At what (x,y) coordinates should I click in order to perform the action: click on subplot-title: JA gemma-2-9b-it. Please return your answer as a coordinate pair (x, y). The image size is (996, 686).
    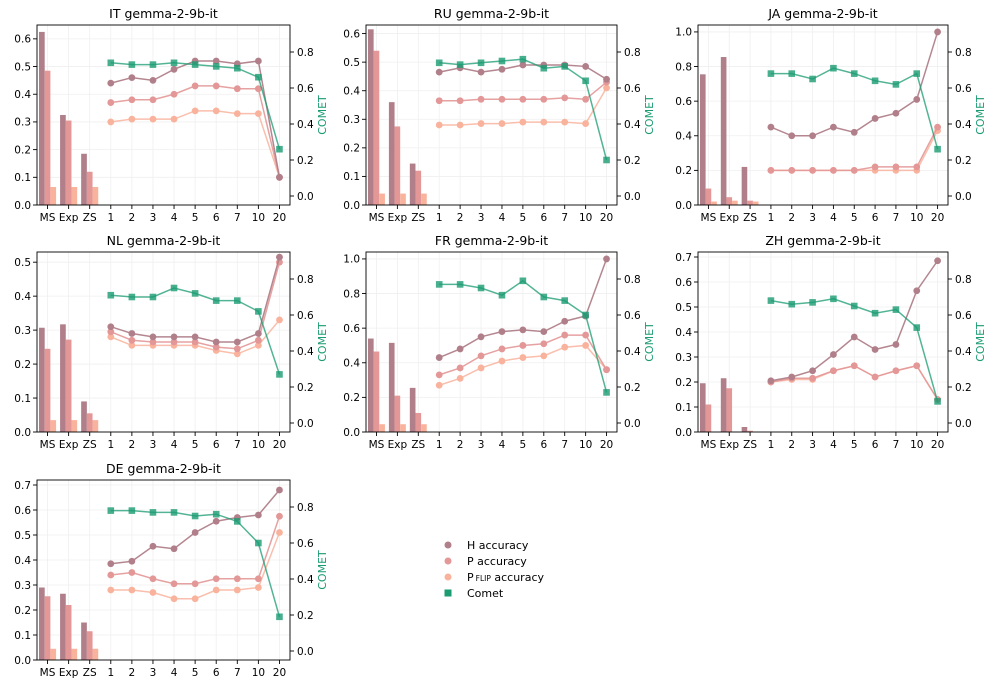
    Looking at the image, I should click on (822, 13).